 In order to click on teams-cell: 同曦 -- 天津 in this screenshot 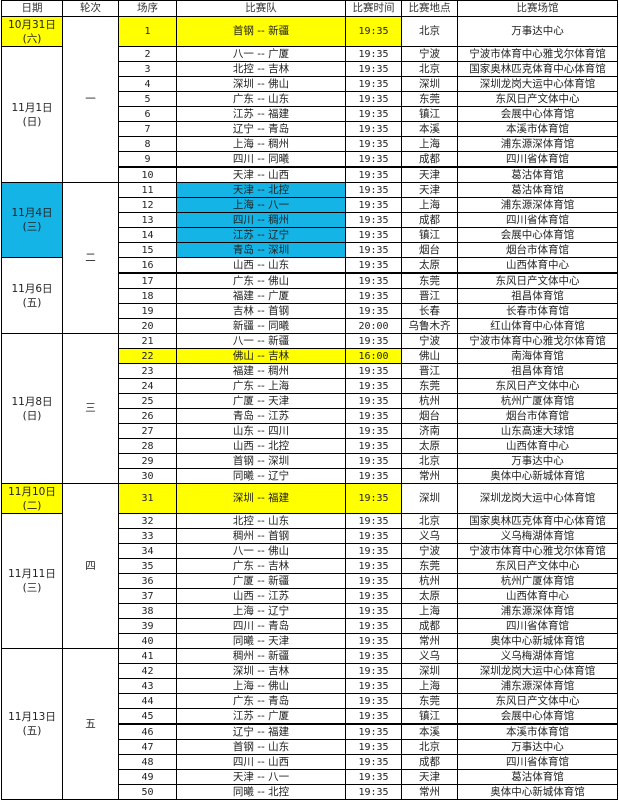, I will do `click(261, 641)`.